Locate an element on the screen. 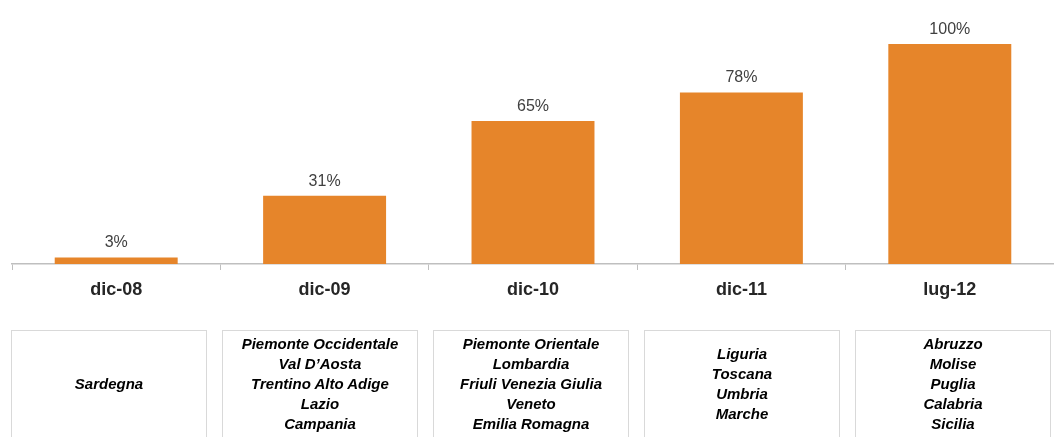  label-box: Piemonte Occidentale Val D’Aosta Trentino Alto Adige Lazio Campania is located at coordinates (320, 383).